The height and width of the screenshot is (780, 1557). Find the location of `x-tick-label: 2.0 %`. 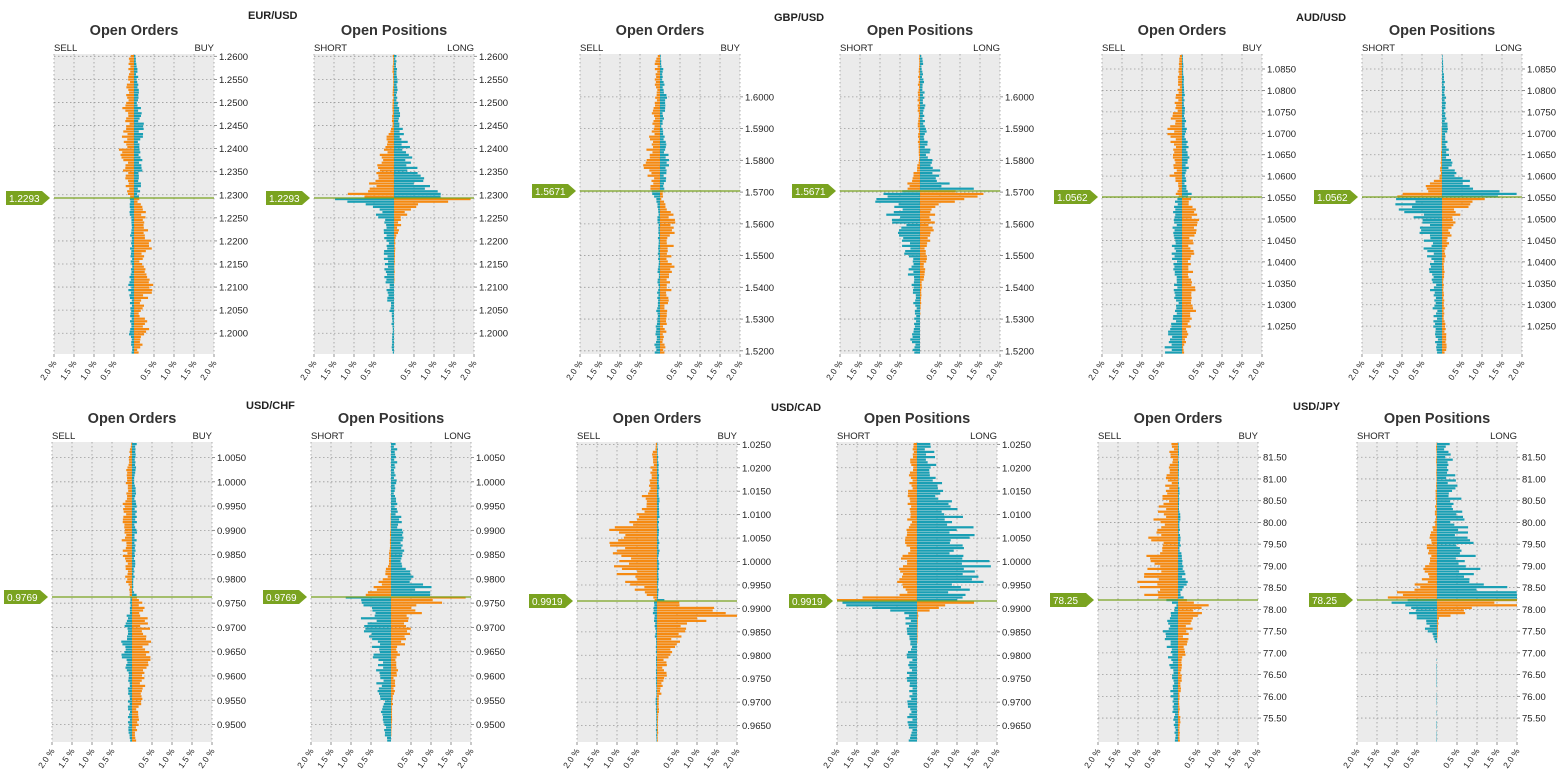

x-tick-label: 2.0 % is located at coordinates (206, 758).